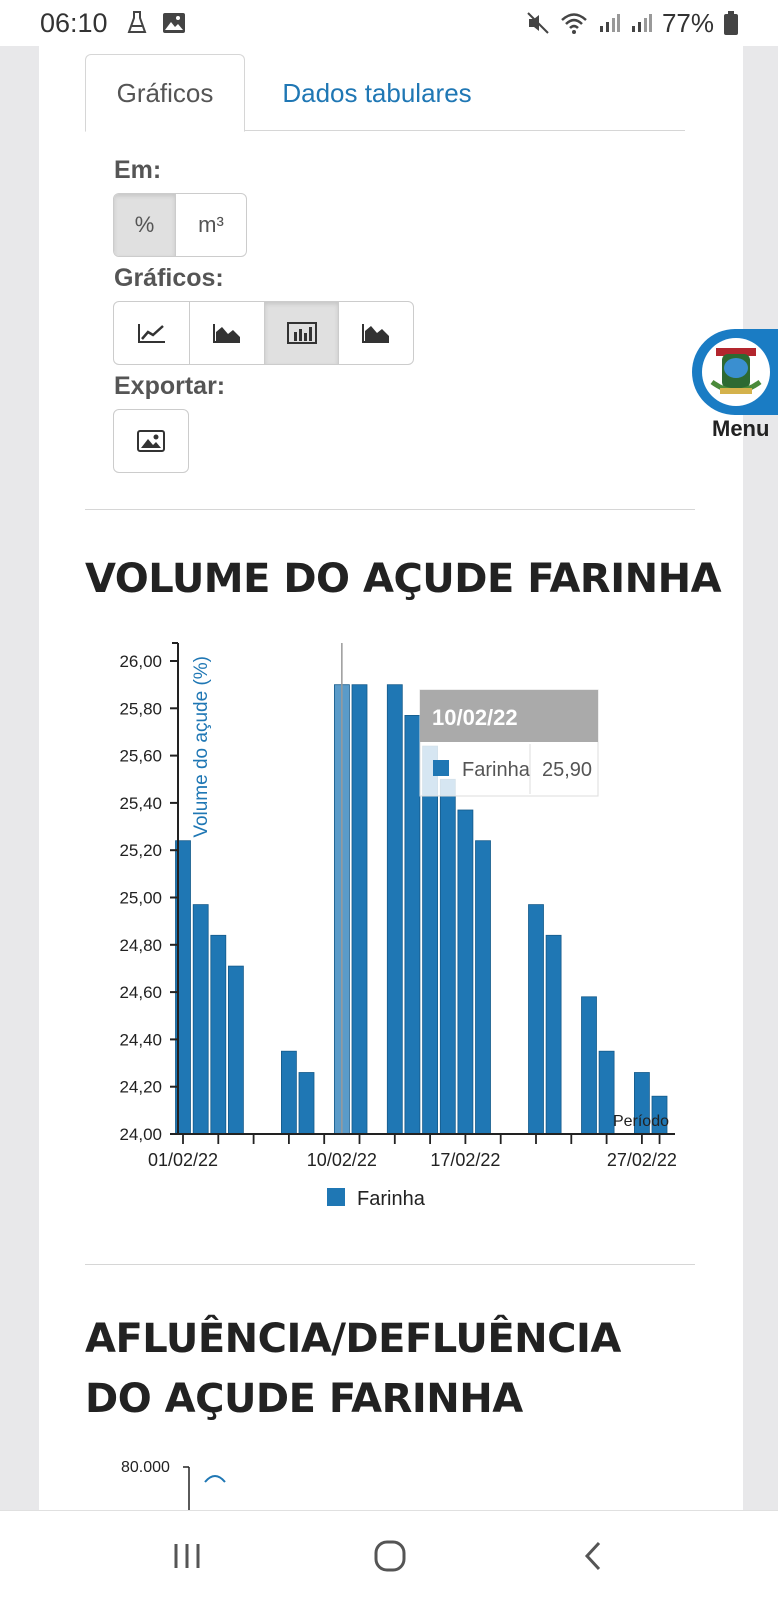 The image size is (778, 1600). Describe the element at coordinates (173, 23) in the screenshot. I see `gallery-icon` at that location.